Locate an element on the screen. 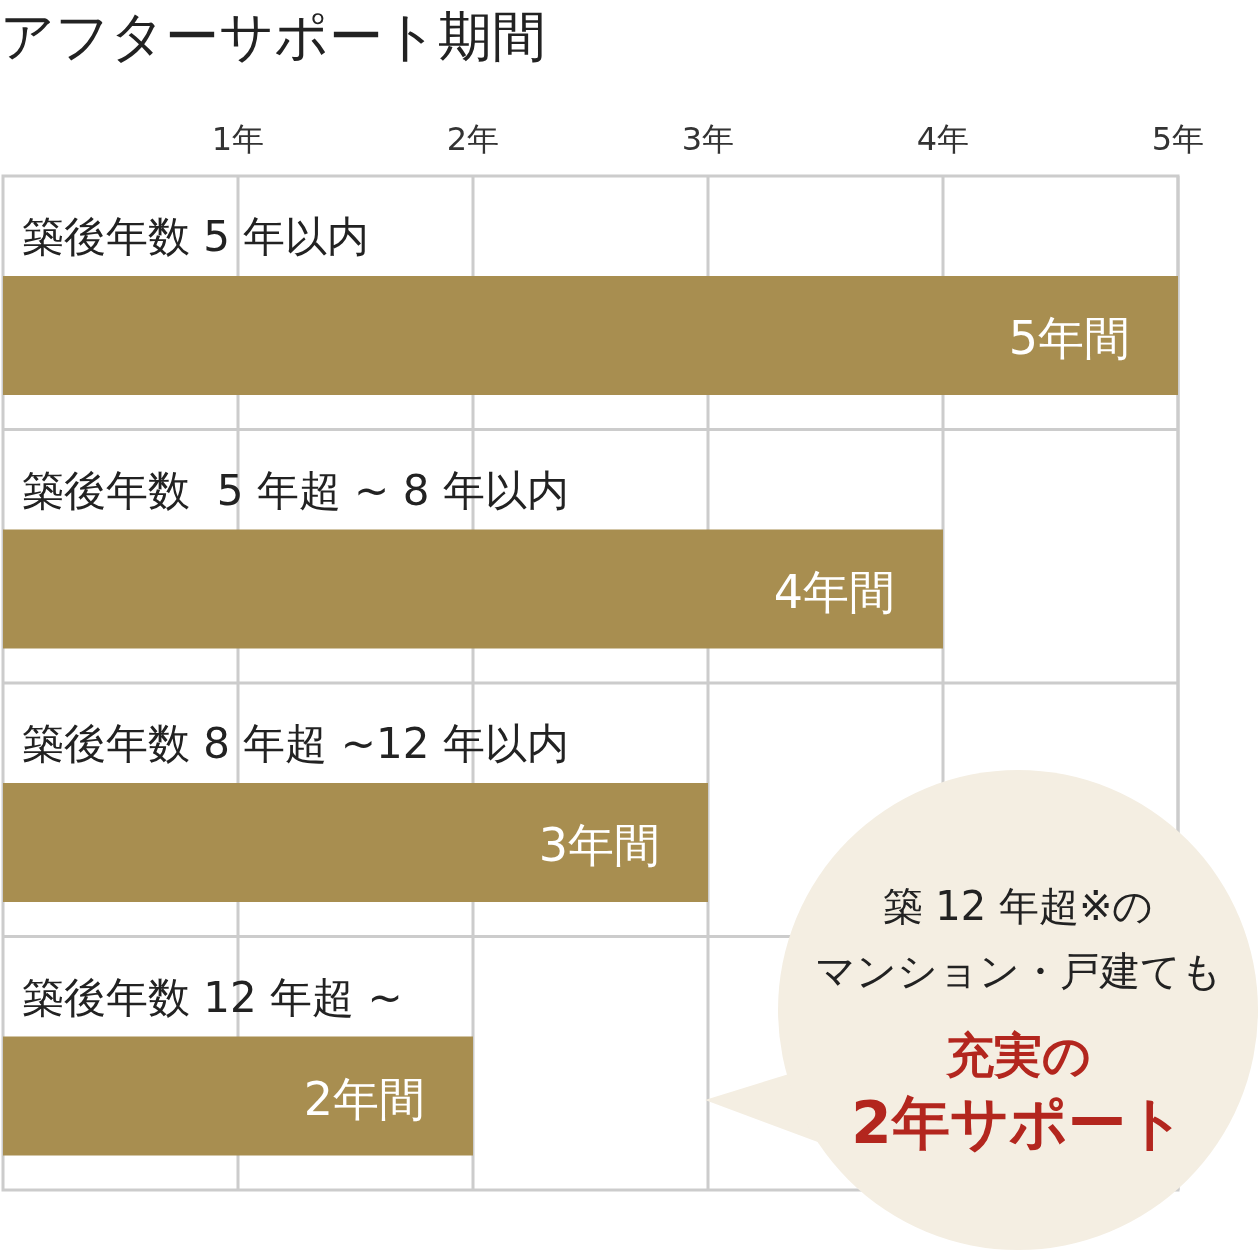 This screenshot has width=1260, height=1253. x-tick-label: 5年 is located at coordinates (1178, 139).